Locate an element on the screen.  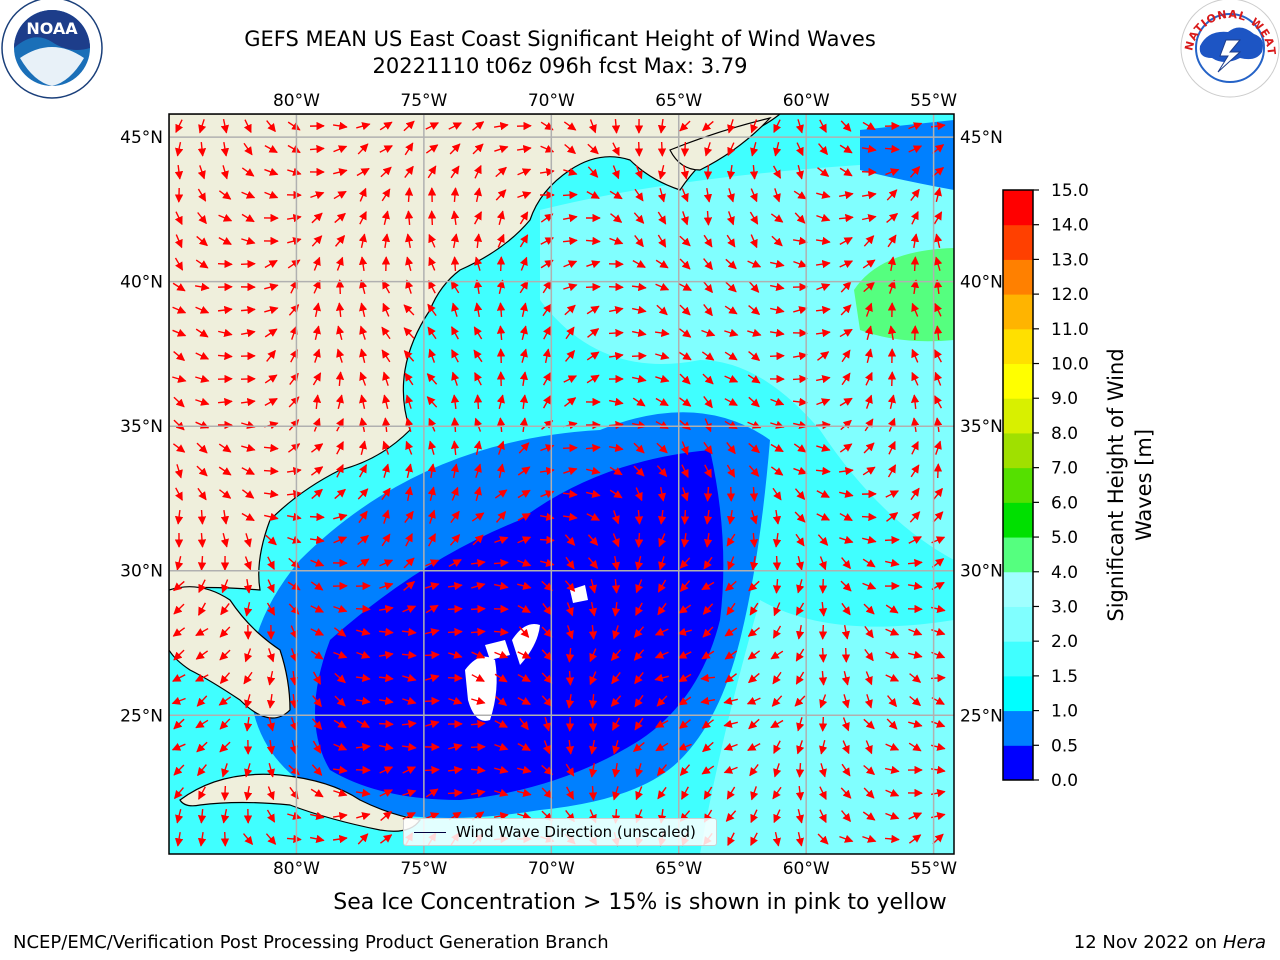
legend-label: Wind Wave Direction (unscaled) is located at coordinates (576, 832).